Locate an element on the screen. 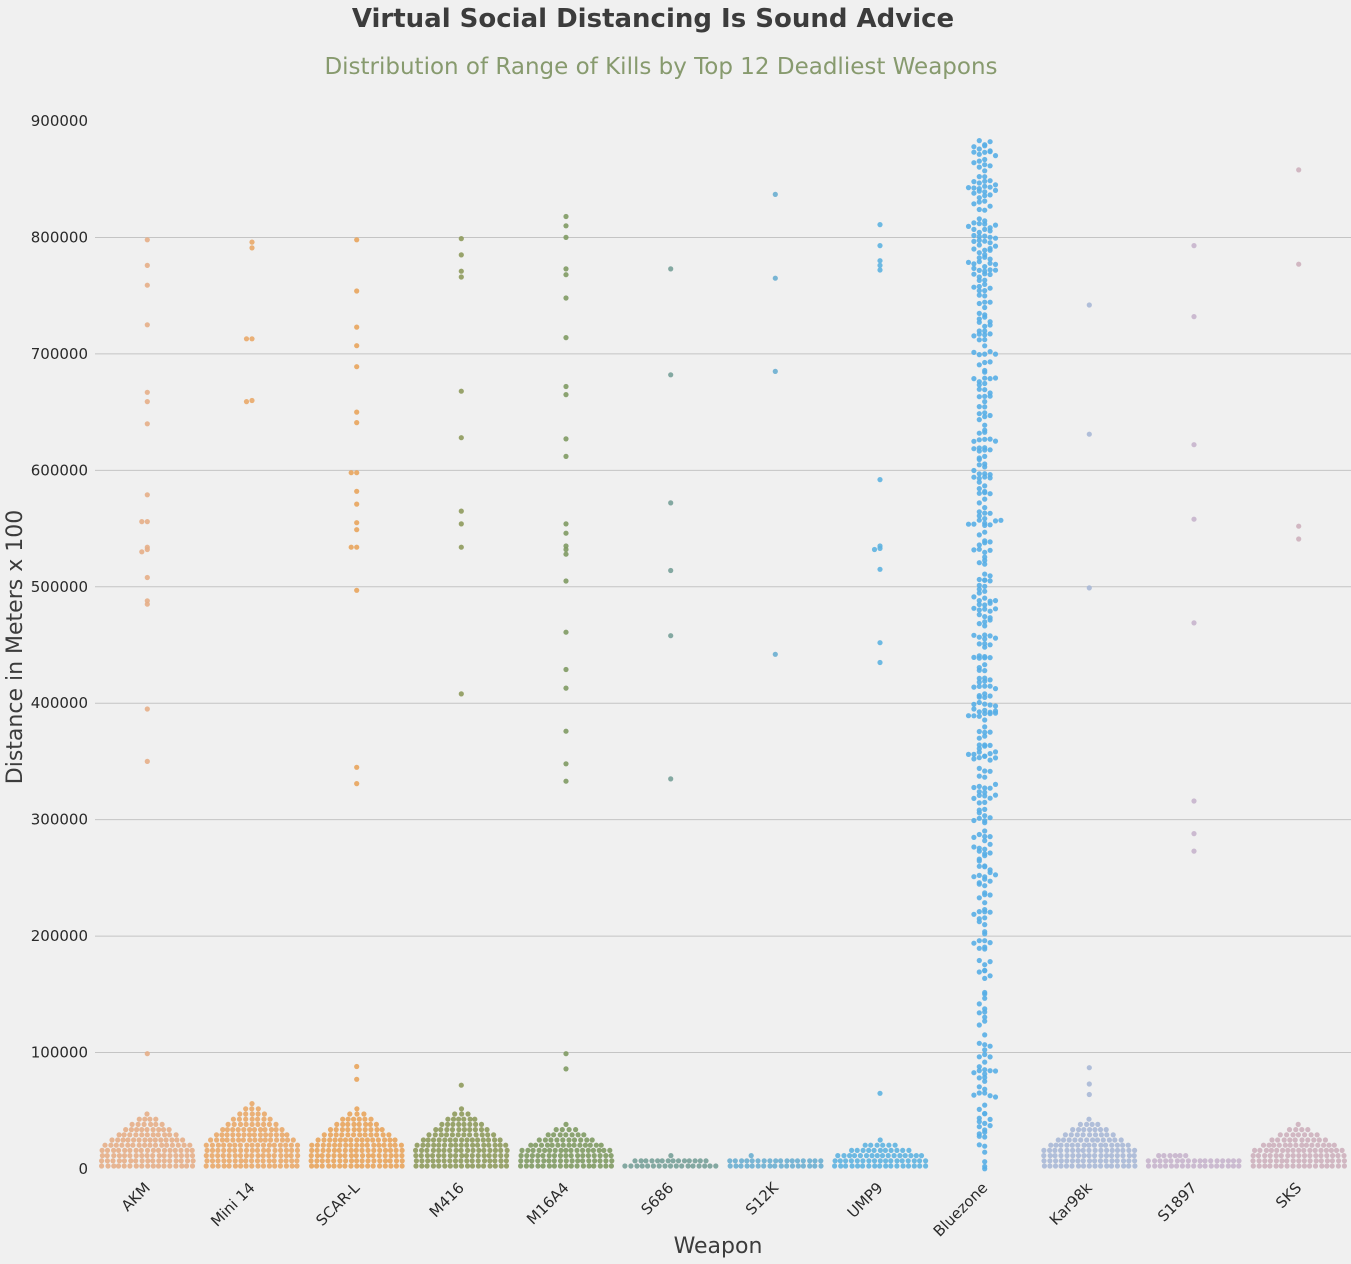 The image size is (1351, 1264). x-tick-label: SKS is located at coordinates (1288, 1195).